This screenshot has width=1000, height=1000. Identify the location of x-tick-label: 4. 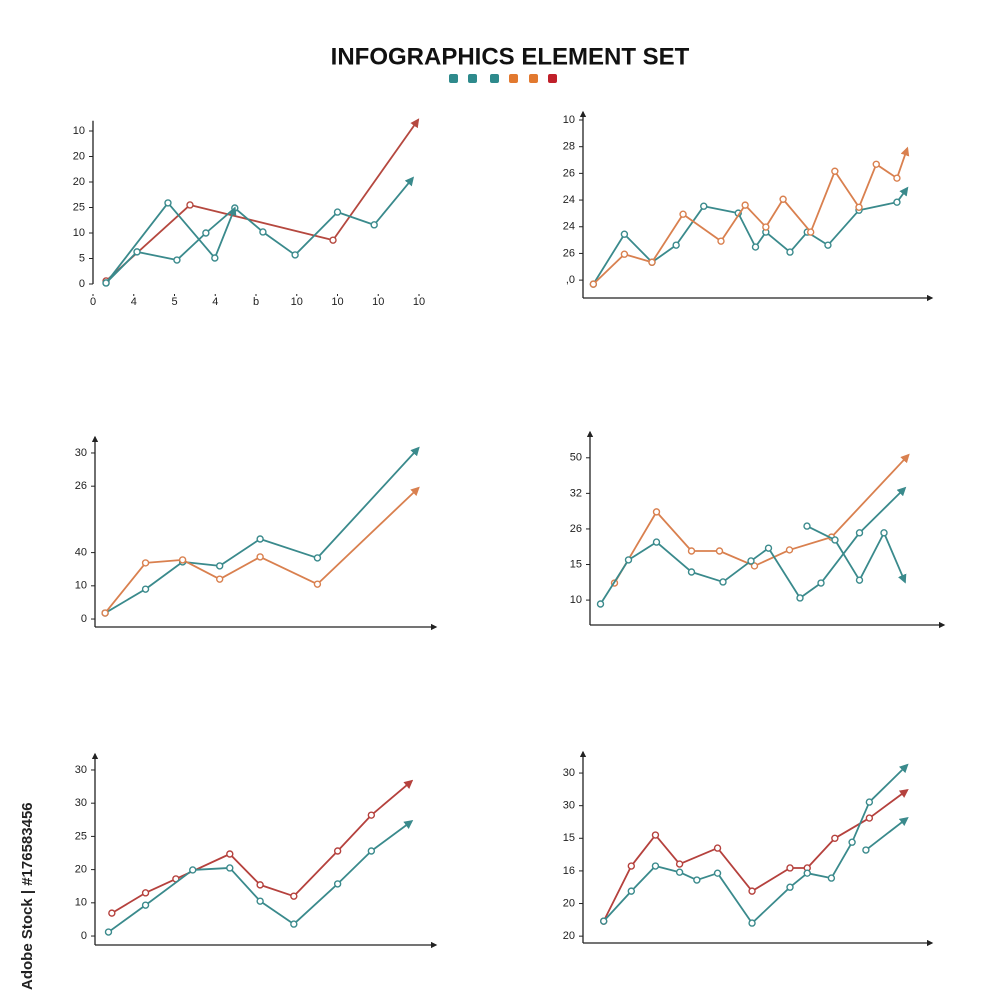
(134, 302).